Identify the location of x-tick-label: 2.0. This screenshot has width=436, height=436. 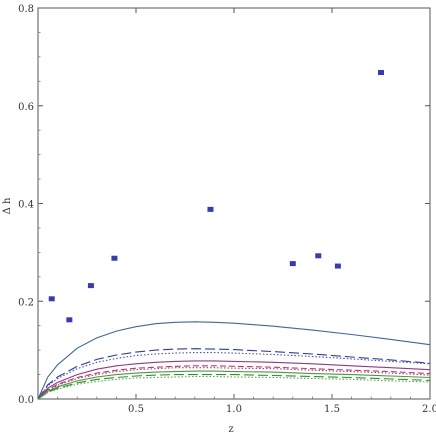
(429, 409).